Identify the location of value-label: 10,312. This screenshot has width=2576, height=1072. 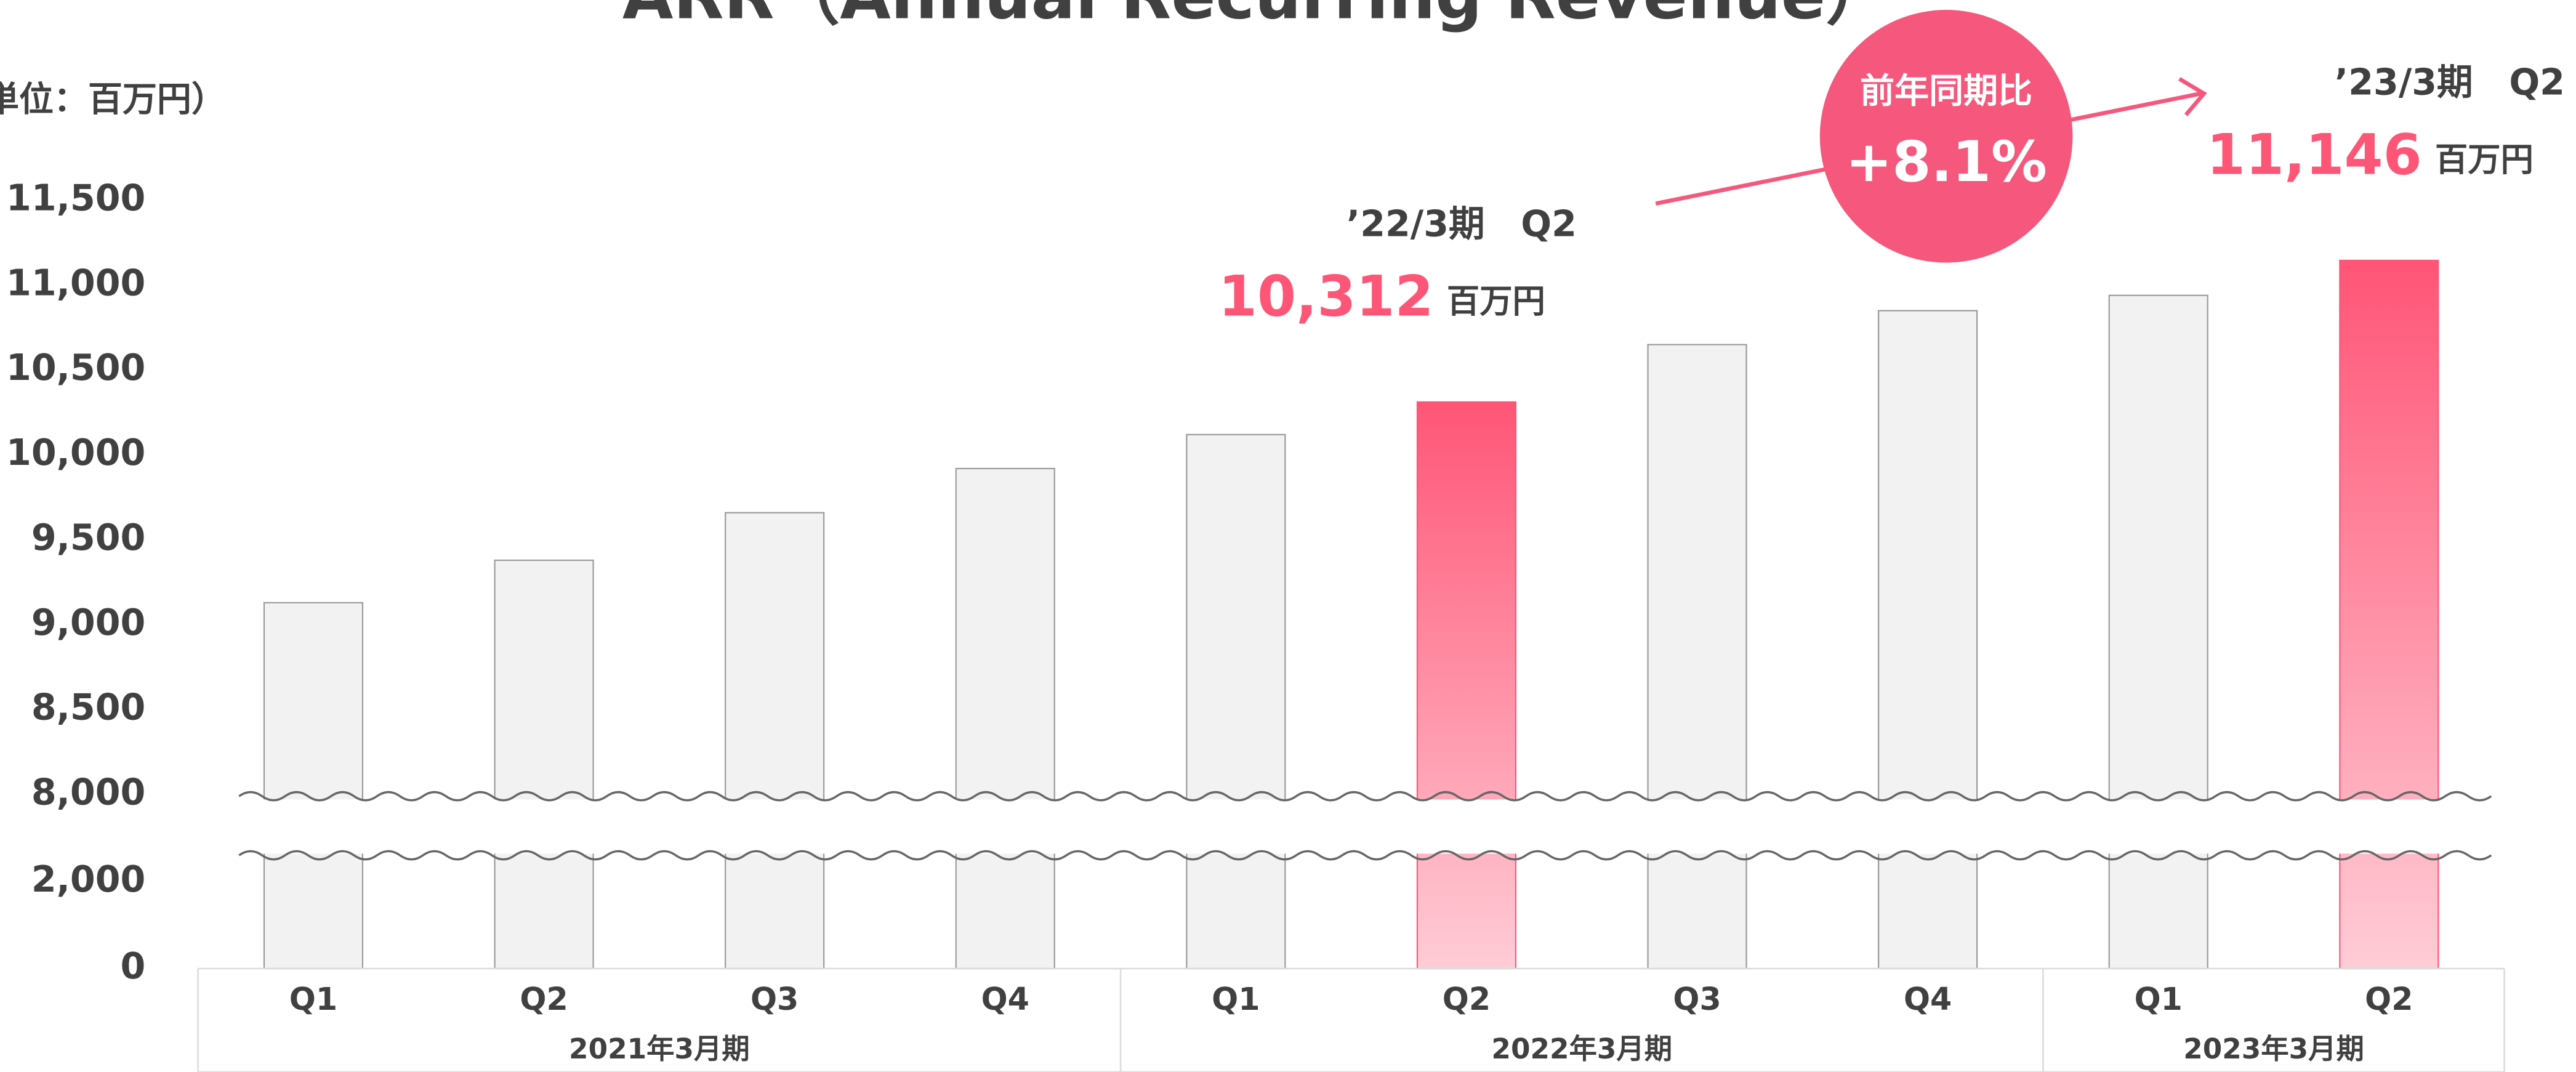
(1326, 296).